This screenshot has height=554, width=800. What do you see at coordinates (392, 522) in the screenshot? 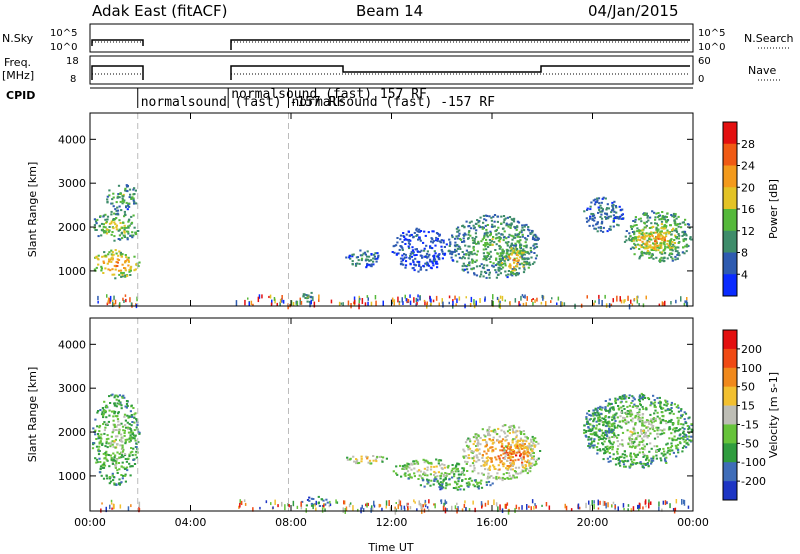
I see `x-tick-label: 12:00` at bounding box center [392, 522].